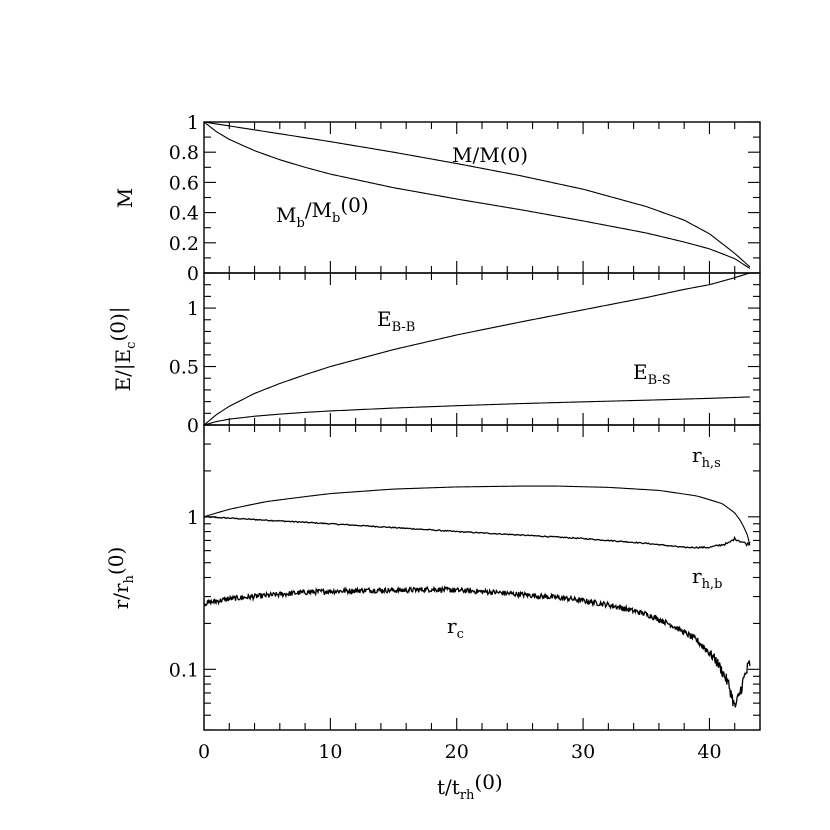 This screenshot has width=830, height=830. Describe the element at coordinates (204, 752) in the screenshot. I see `xtick-label: 0` at that location.